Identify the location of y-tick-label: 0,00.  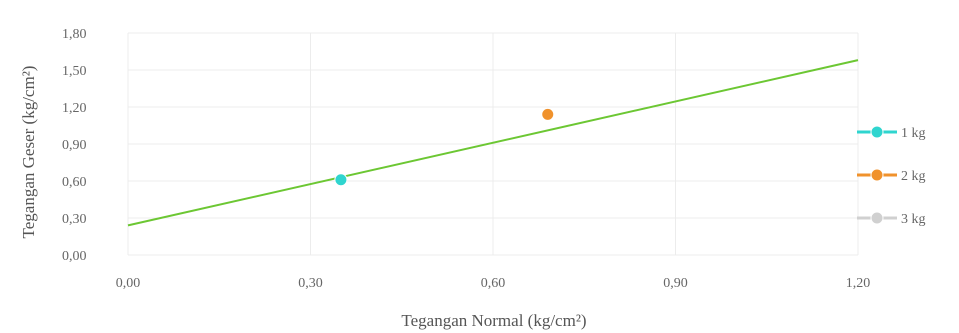
(74, 256).